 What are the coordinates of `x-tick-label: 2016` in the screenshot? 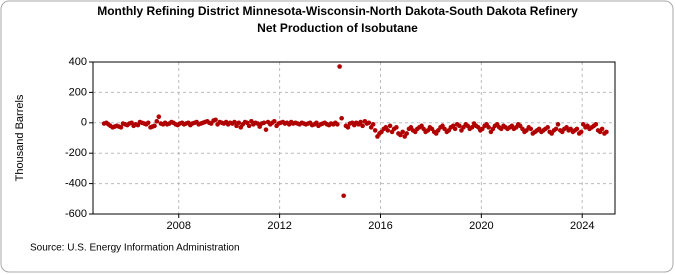 It's located at (380, 226).